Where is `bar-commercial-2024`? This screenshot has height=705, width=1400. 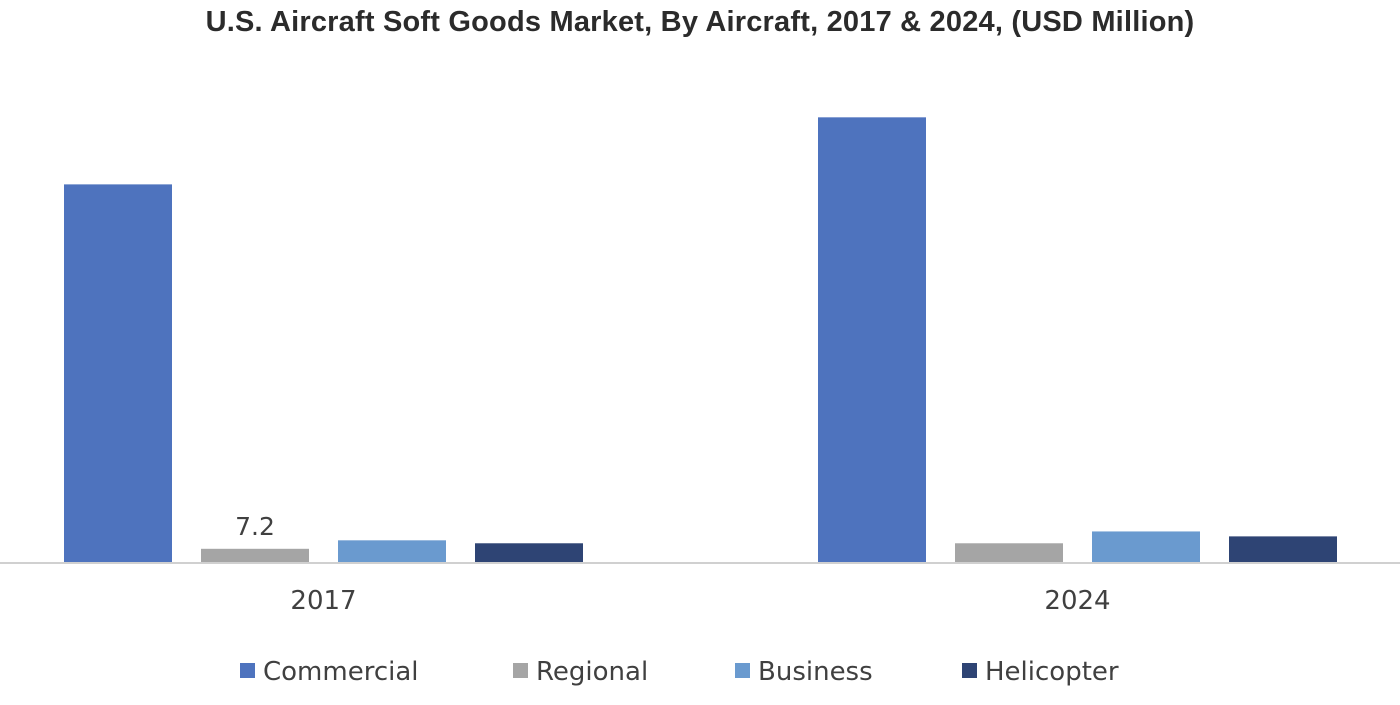 bar-commercial-2024 is located at coordinates (872, 340).